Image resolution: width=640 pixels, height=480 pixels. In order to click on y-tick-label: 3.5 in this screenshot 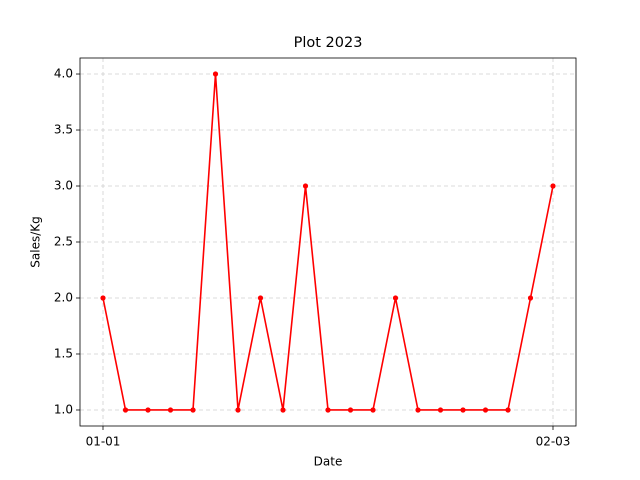, I will do `click(63, 130)`.